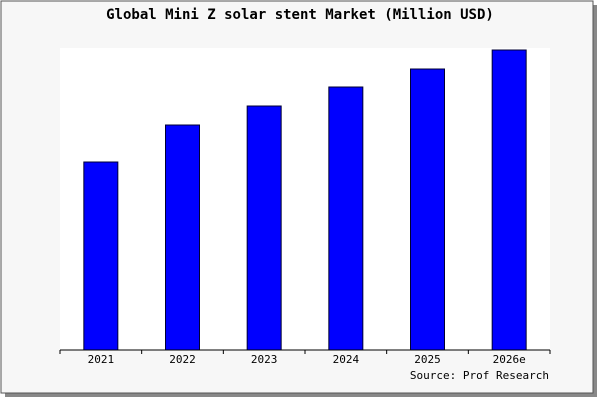 This screenshot has height=400, width=600. I want to click on source-note: Source: Prof Research, so click(479, 375).